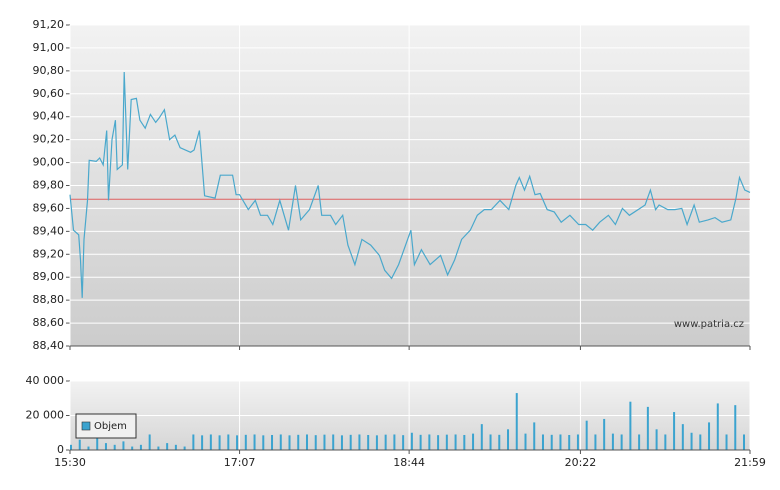  I want to click on legend-swatch, so click(86, 426).